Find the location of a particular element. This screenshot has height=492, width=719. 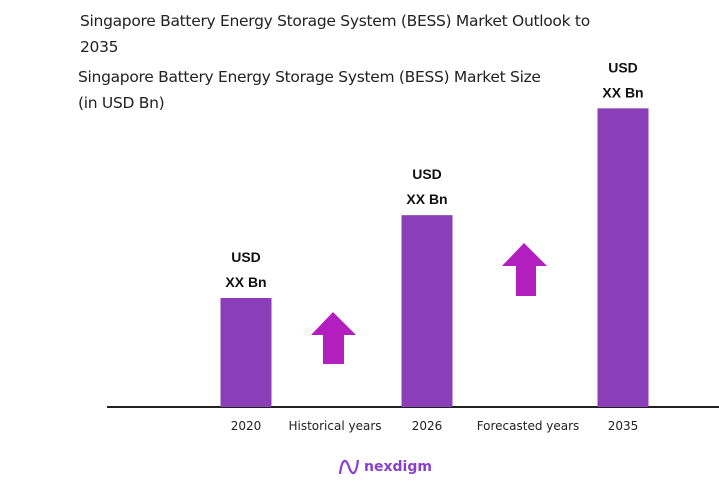

period-label-forecasted: Forecasted years is located at coordinates (528, 426).